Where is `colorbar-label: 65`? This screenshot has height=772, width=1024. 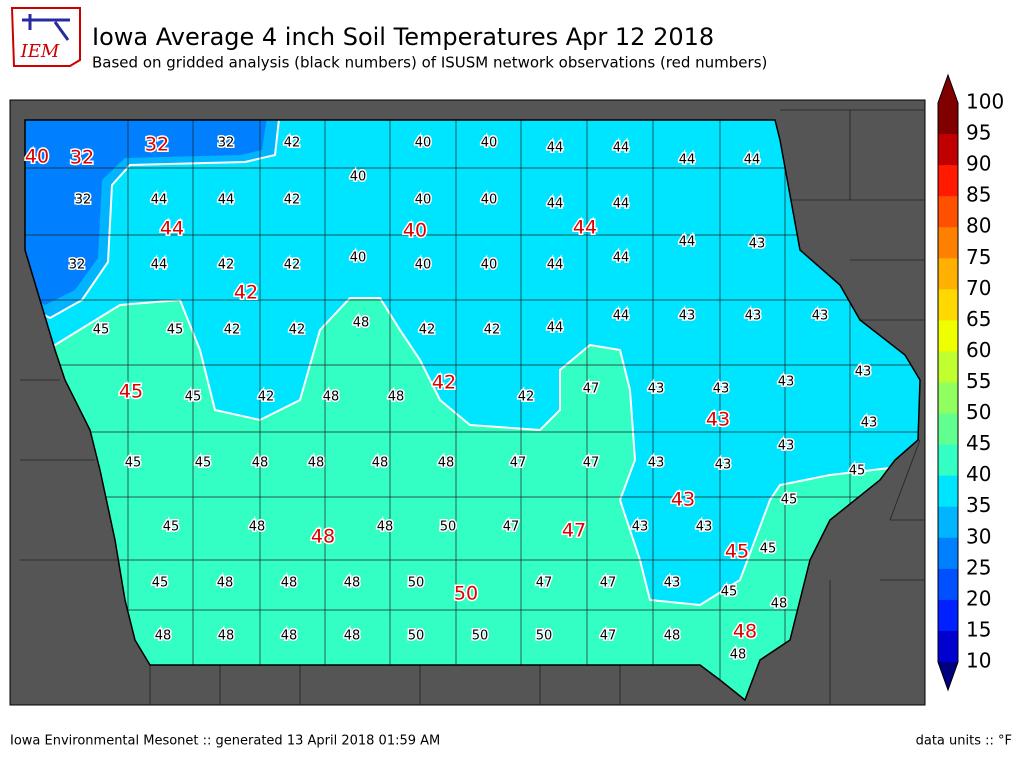
colorbar-label: 65 is located at coordinates (978, 319).